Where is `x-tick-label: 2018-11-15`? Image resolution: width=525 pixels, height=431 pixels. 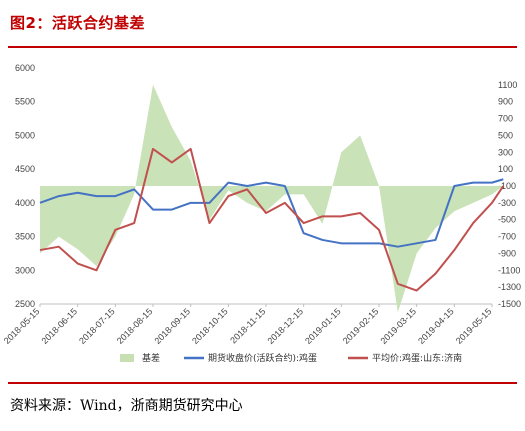 x-tick-label: 2018-11-15 is located at coordinates (247, 325).